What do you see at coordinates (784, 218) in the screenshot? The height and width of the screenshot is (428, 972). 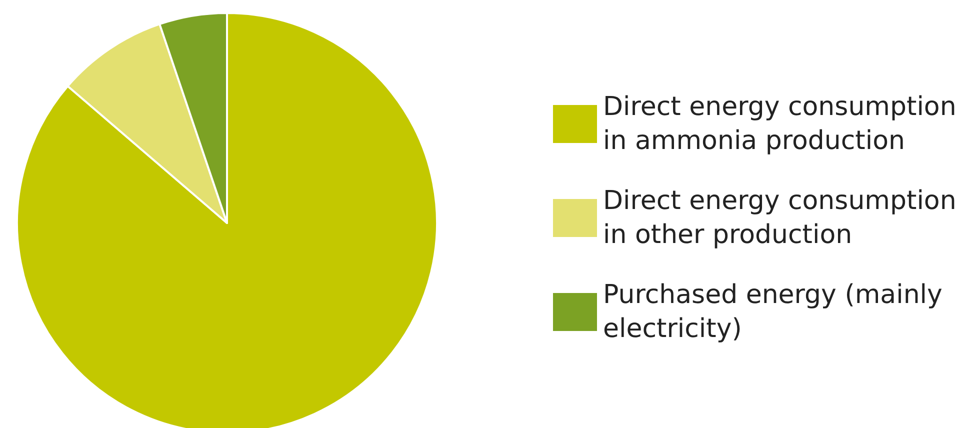 I see `legend-label: Direct energy consumption in other production` at bounding box center [784, 218].